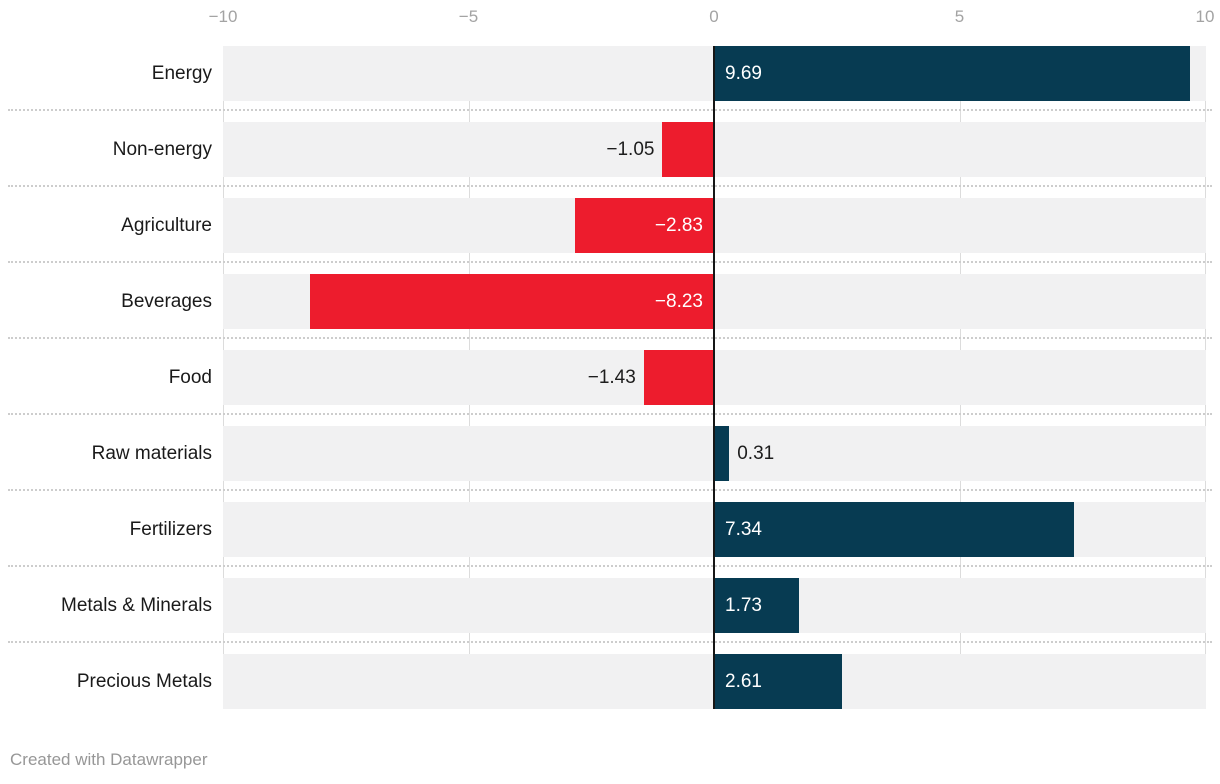 This screenshot has width=1220, height=784. Describe the element at coordinates (743, 681) in the screenshot. I see `value-label: 2.61` at that location.